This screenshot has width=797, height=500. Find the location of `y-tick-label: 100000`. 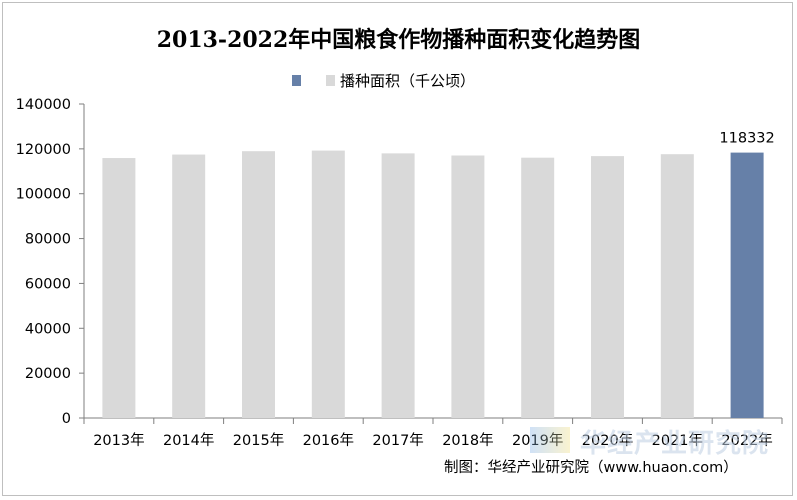

y-tick-label: 100000 is located at coordinates (43, 195).